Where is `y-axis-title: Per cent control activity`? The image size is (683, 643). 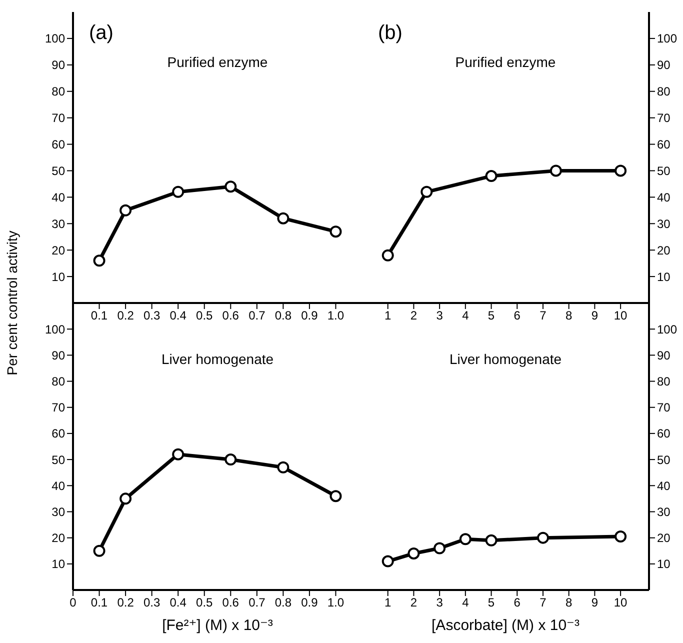 y-axis-title: Per cent control activity is located at coordinates (12, 303).